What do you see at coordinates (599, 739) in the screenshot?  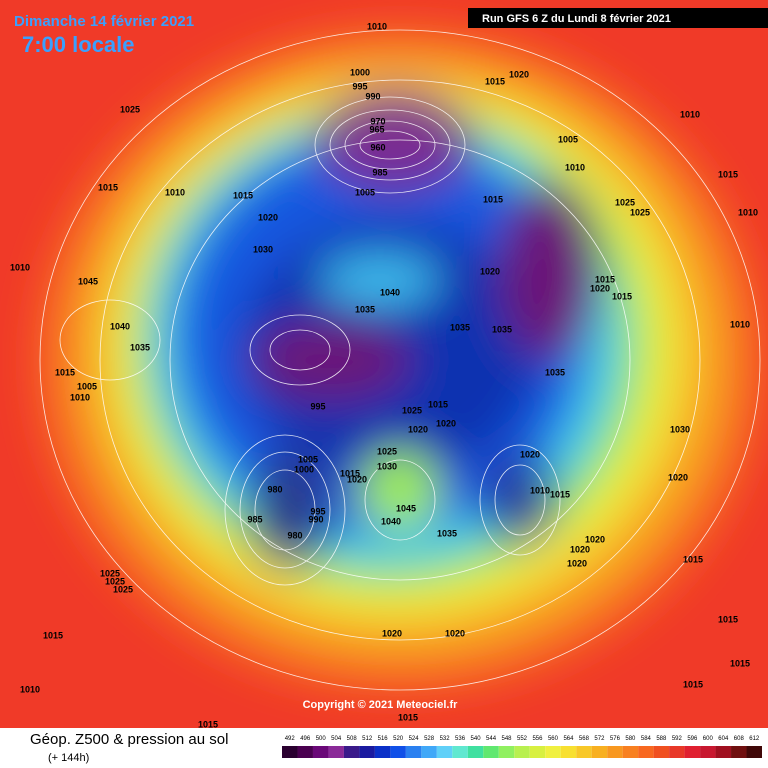 I see `colorbar-label: 572` at bounding box center [599, 739].